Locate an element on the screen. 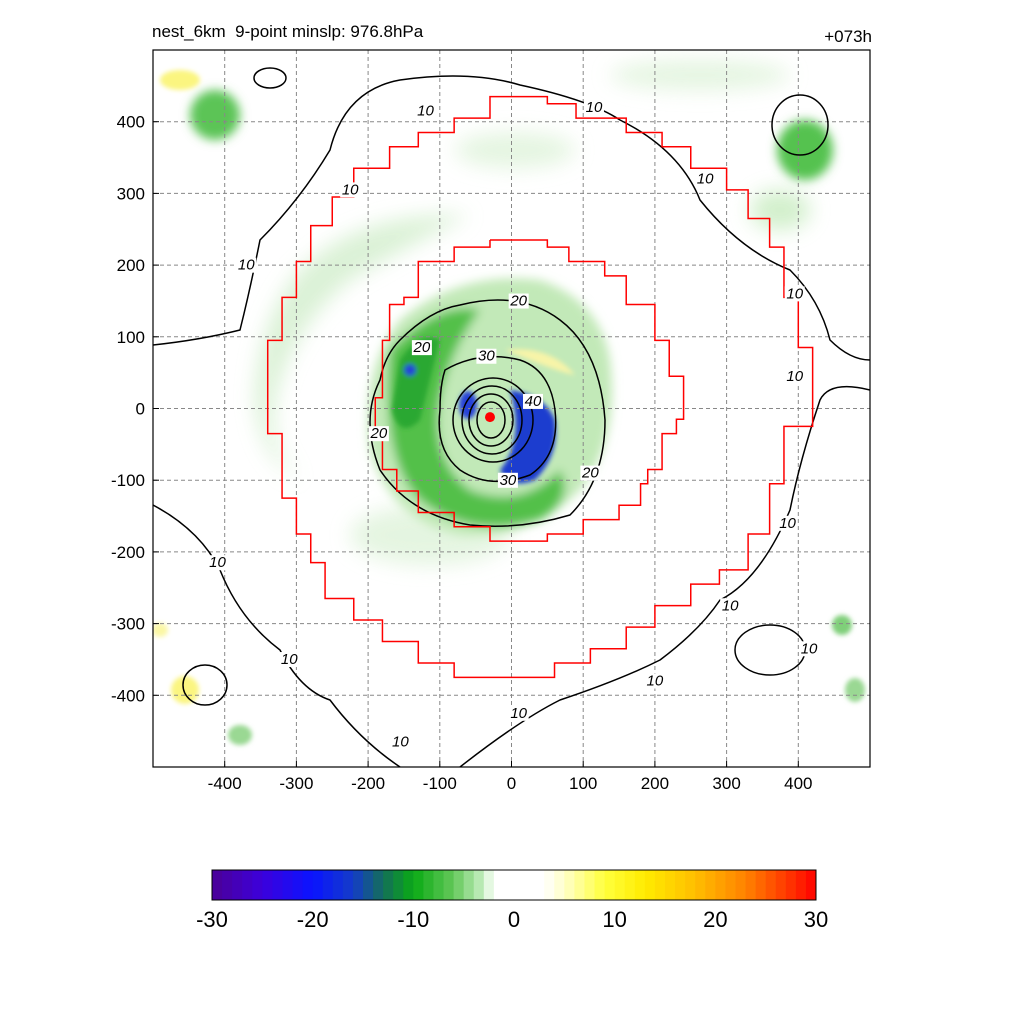 This screenshot has width=1024, height=1024. north-band-shading is located at coordinates (515, 150).